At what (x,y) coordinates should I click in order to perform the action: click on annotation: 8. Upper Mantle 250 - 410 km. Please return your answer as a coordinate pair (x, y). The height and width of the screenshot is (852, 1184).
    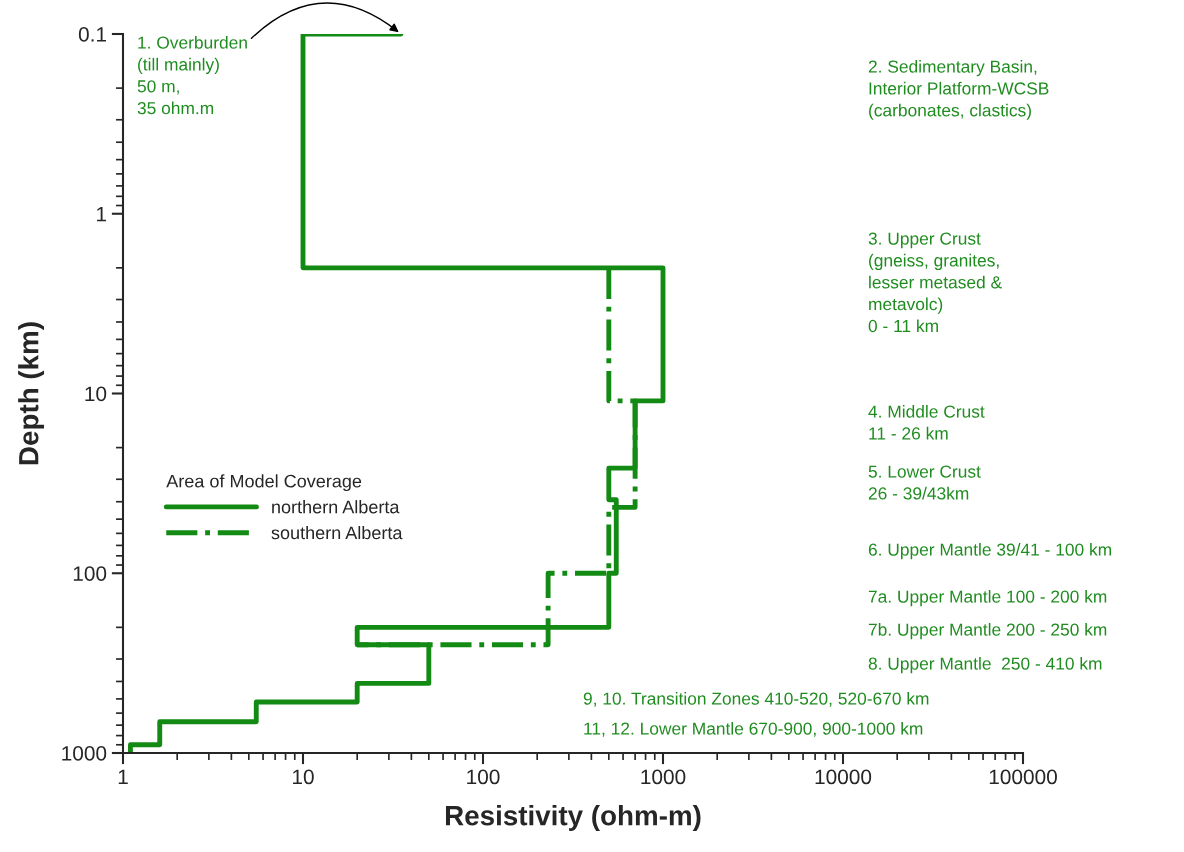
    Looking at the image, I should click on (985, 665).